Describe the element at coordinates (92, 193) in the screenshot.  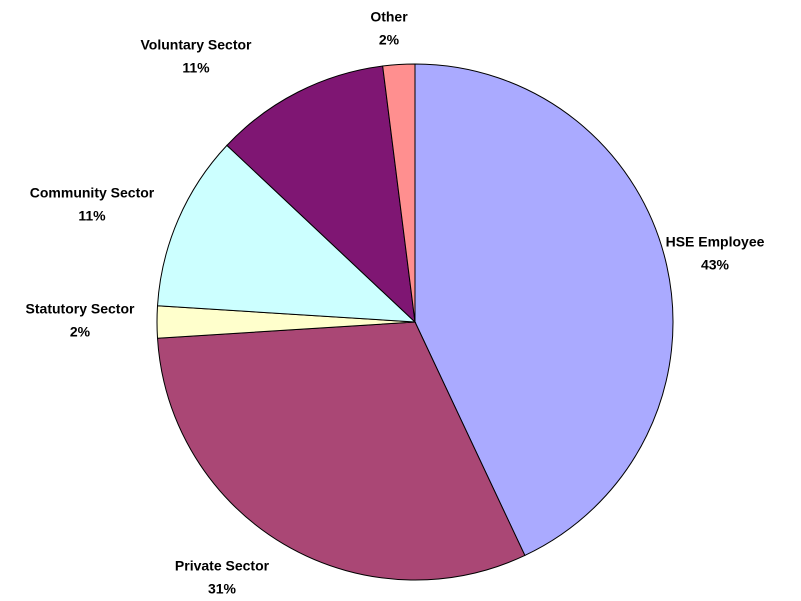
I see `slice-label: Community Sector` at that location.